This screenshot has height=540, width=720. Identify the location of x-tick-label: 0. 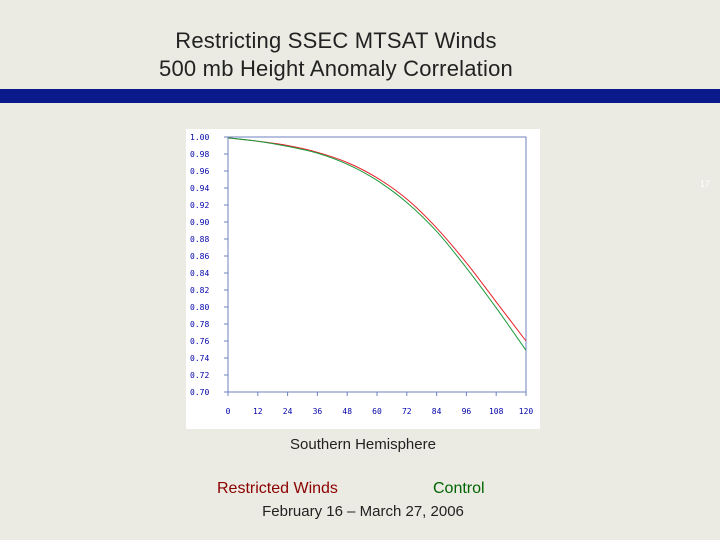
(228, 411).